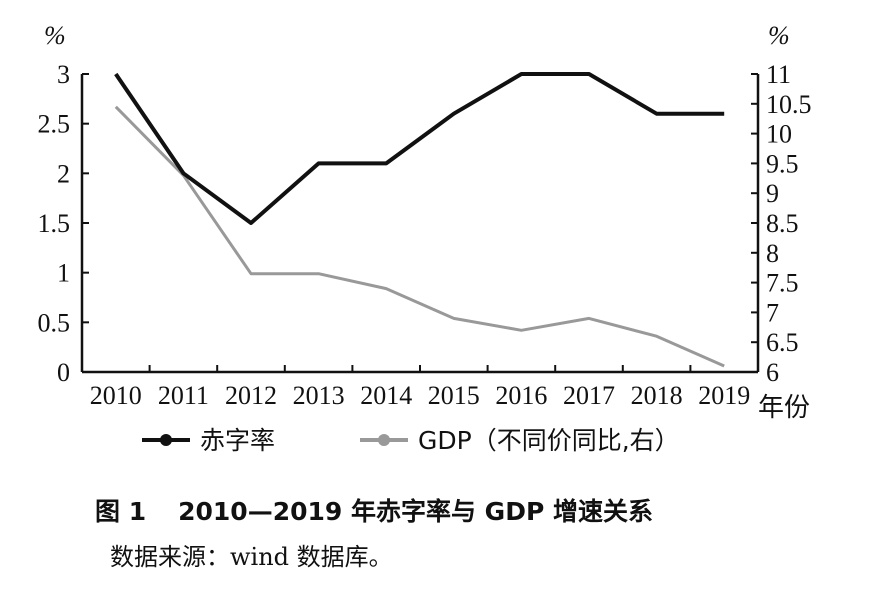  Describe the element at coordinates (55, 35) in the screenshot. I see `left-axis-unit: %` at that location.